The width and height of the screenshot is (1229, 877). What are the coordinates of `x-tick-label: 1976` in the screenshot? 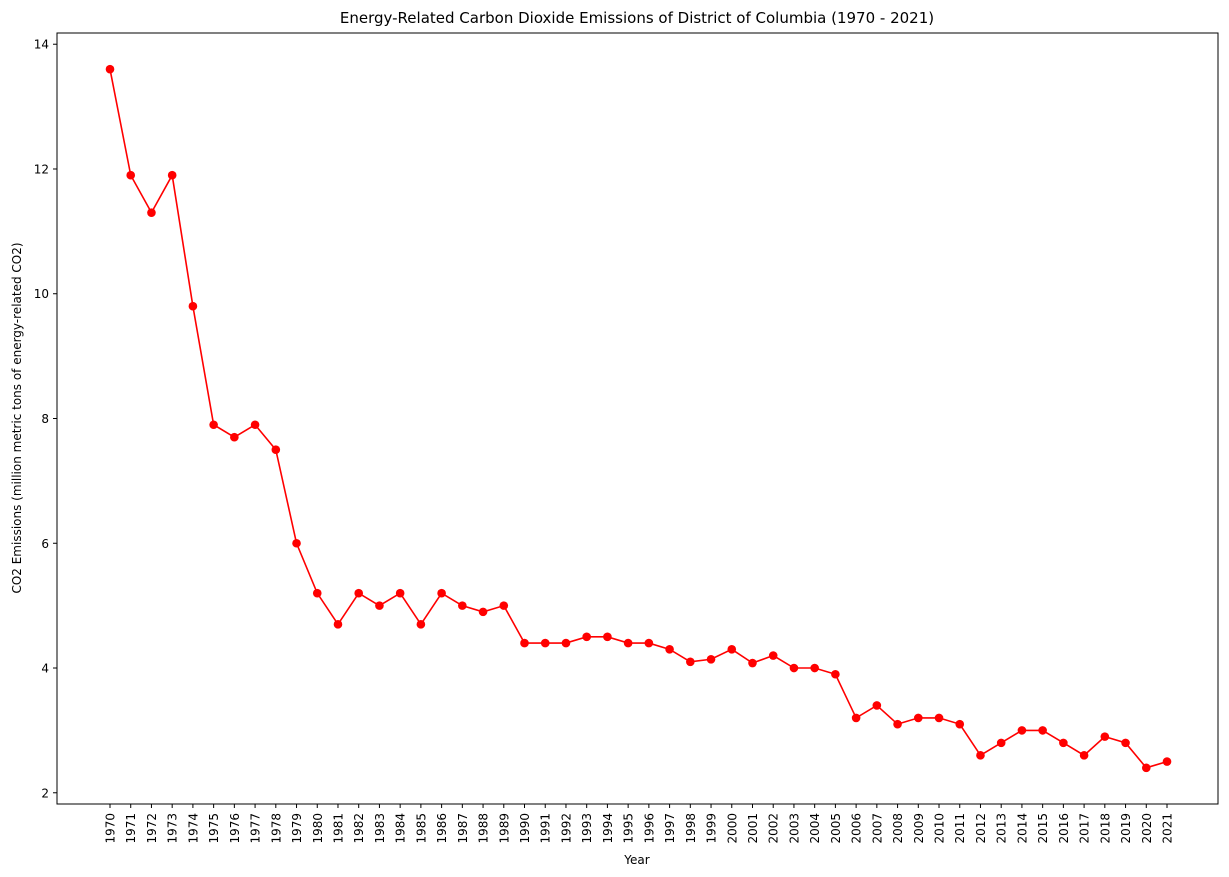 It's located at (235, 828).